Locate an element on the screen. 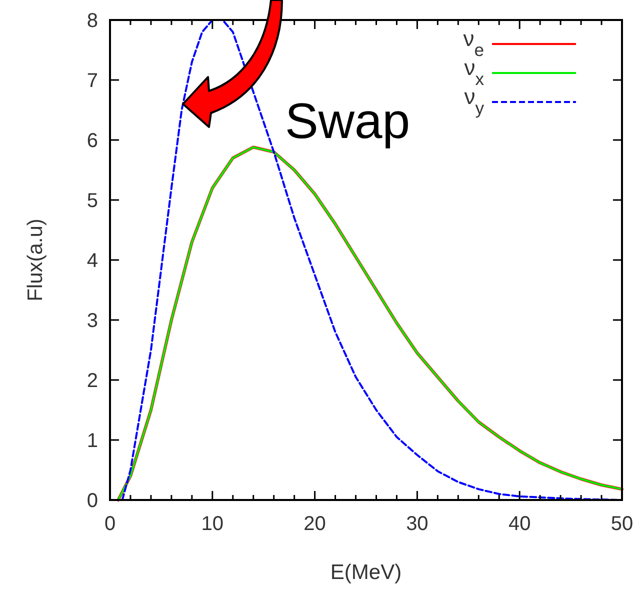 This screenshot has height=591, width=638. y-tick-label: 2 is located at coordinates (92, 381).